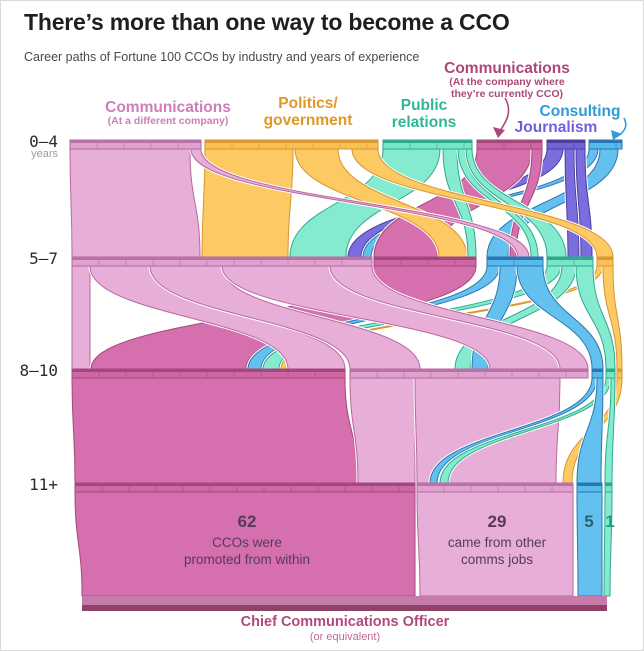  I want to click on year-band-label: 5–7, so click(43, 258).